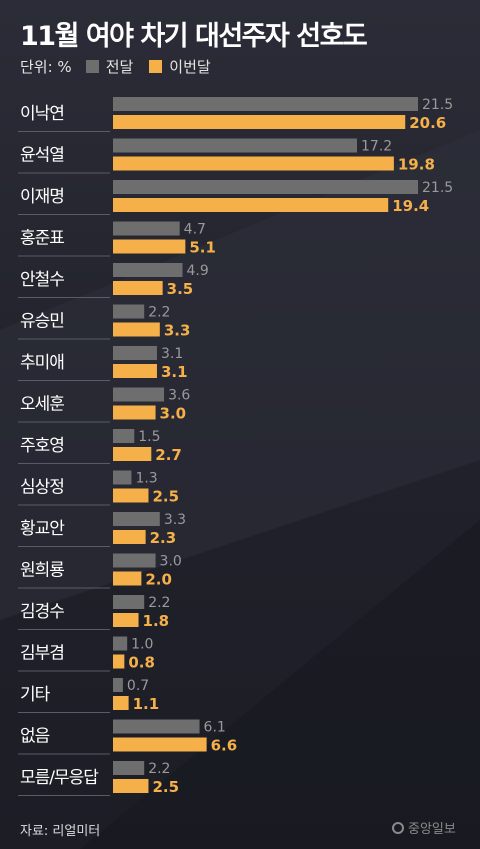 The width and height of the screenshot is (480, 849). What do you see at coordinates (35, 737) in the screenshot?
I see `category-label: 없음` at bounding box center [35, 737].